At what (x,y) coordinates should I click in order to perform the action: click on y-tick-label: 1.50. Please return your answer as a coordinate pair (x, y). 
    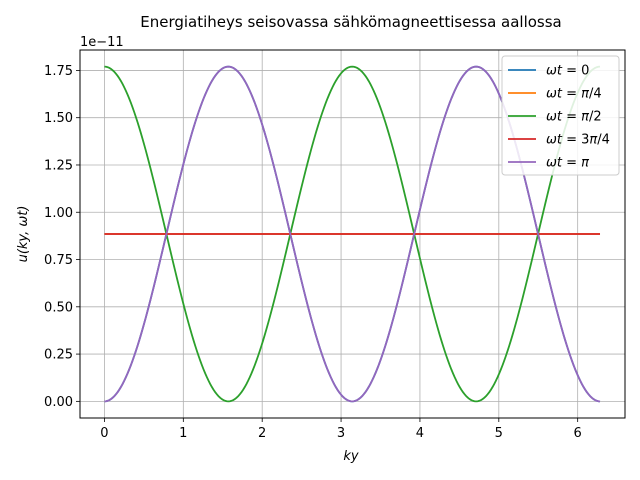
    Looking at the image, I should click on (58, 118).